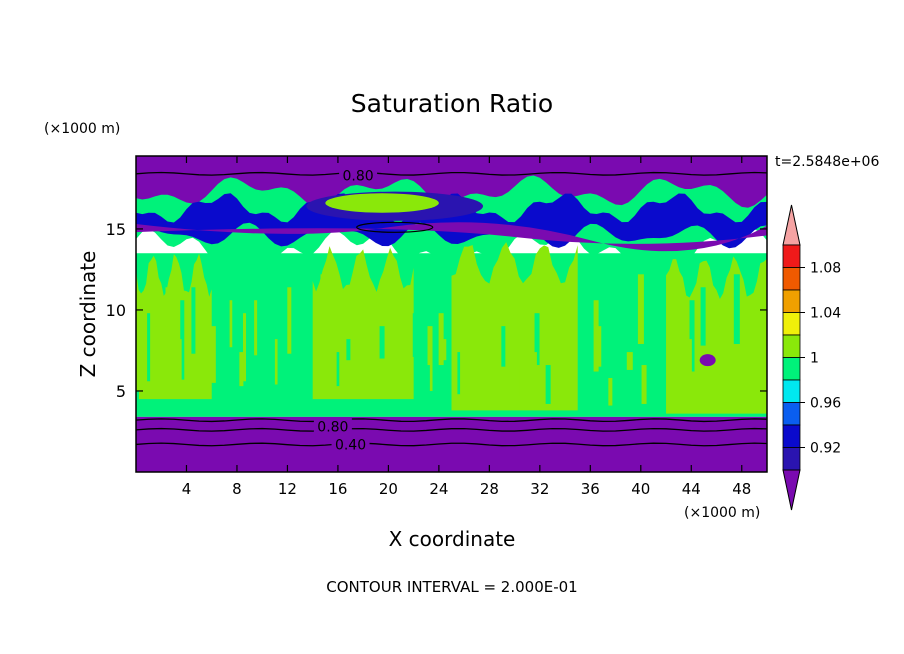  What do you see at coordinates (116, 310) in the screenshot?
I see `y-tick-label: 10` at bounding box center [116, 310].